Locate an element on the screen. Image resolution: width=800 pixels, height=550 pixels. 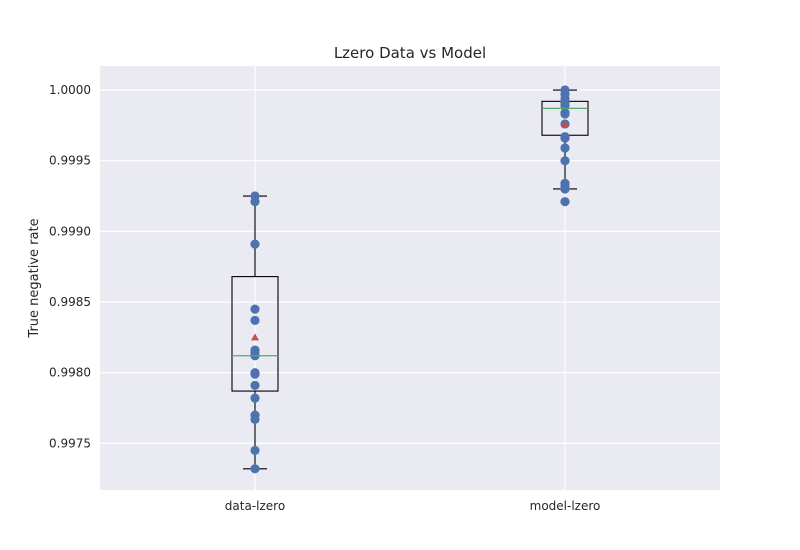
y-tick-label: 0.9995 is located at coordinates (70, 161).